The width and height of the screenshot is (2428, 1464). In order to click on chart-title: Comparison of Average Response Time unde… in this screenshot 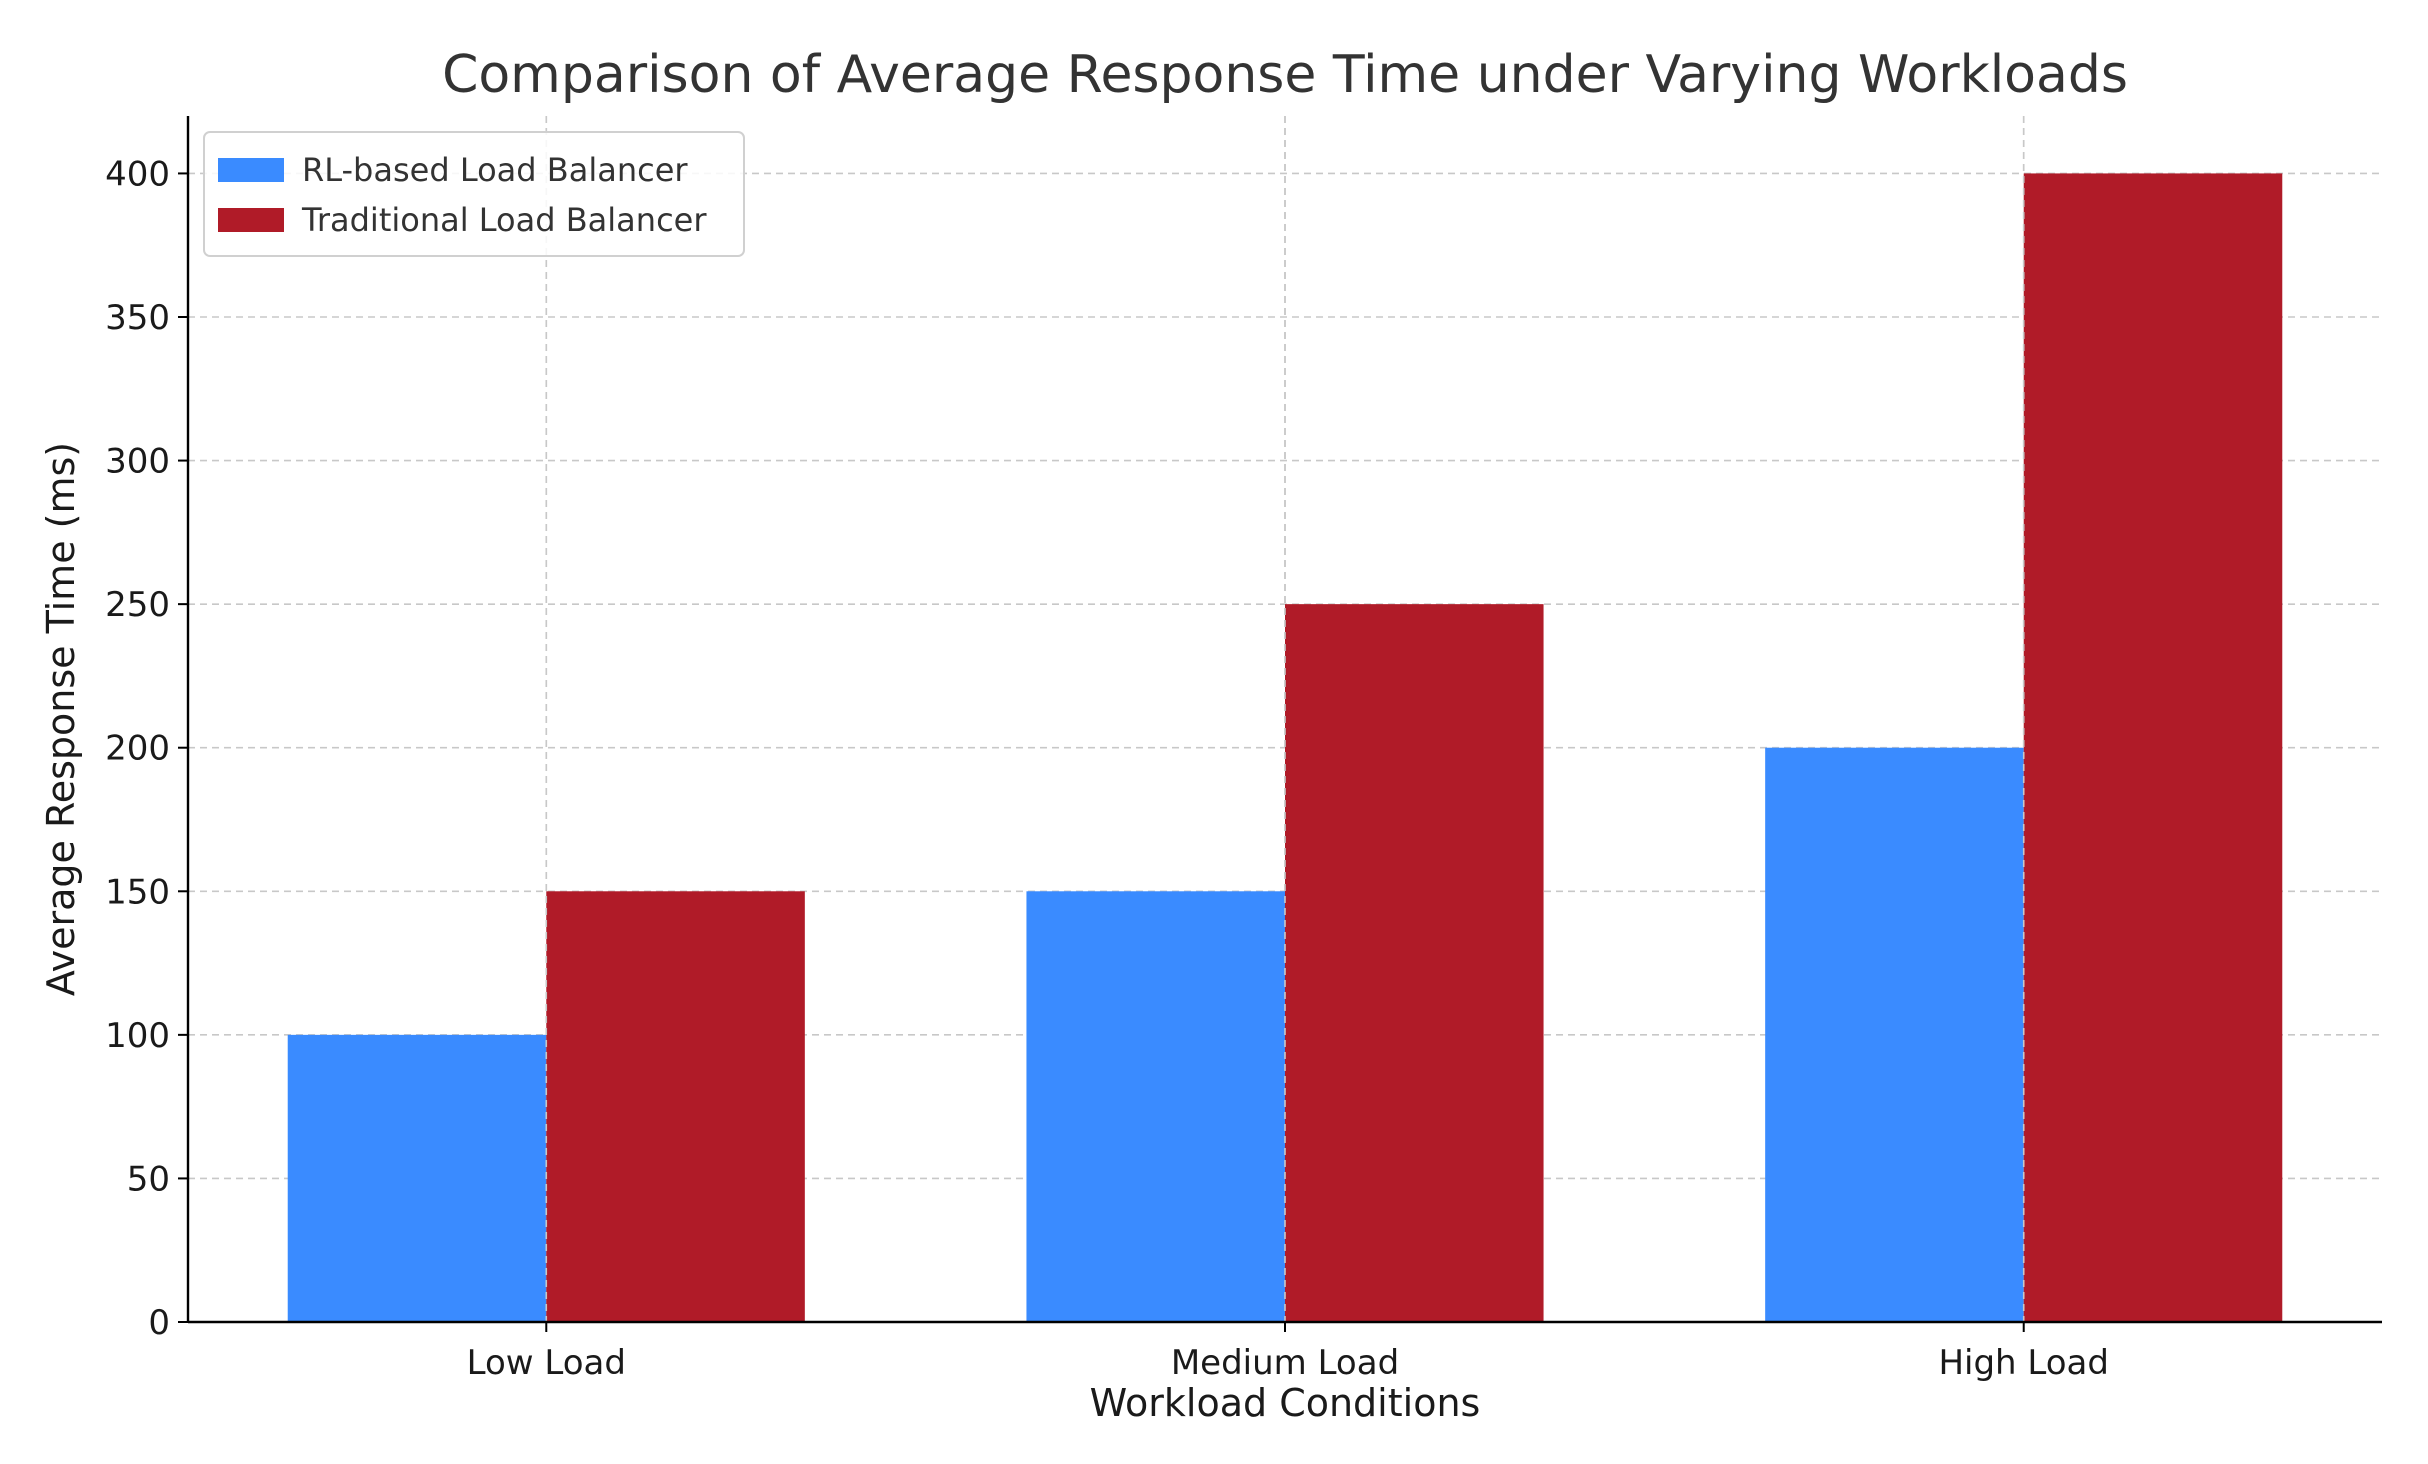, I will do `click(1285, 75)`.